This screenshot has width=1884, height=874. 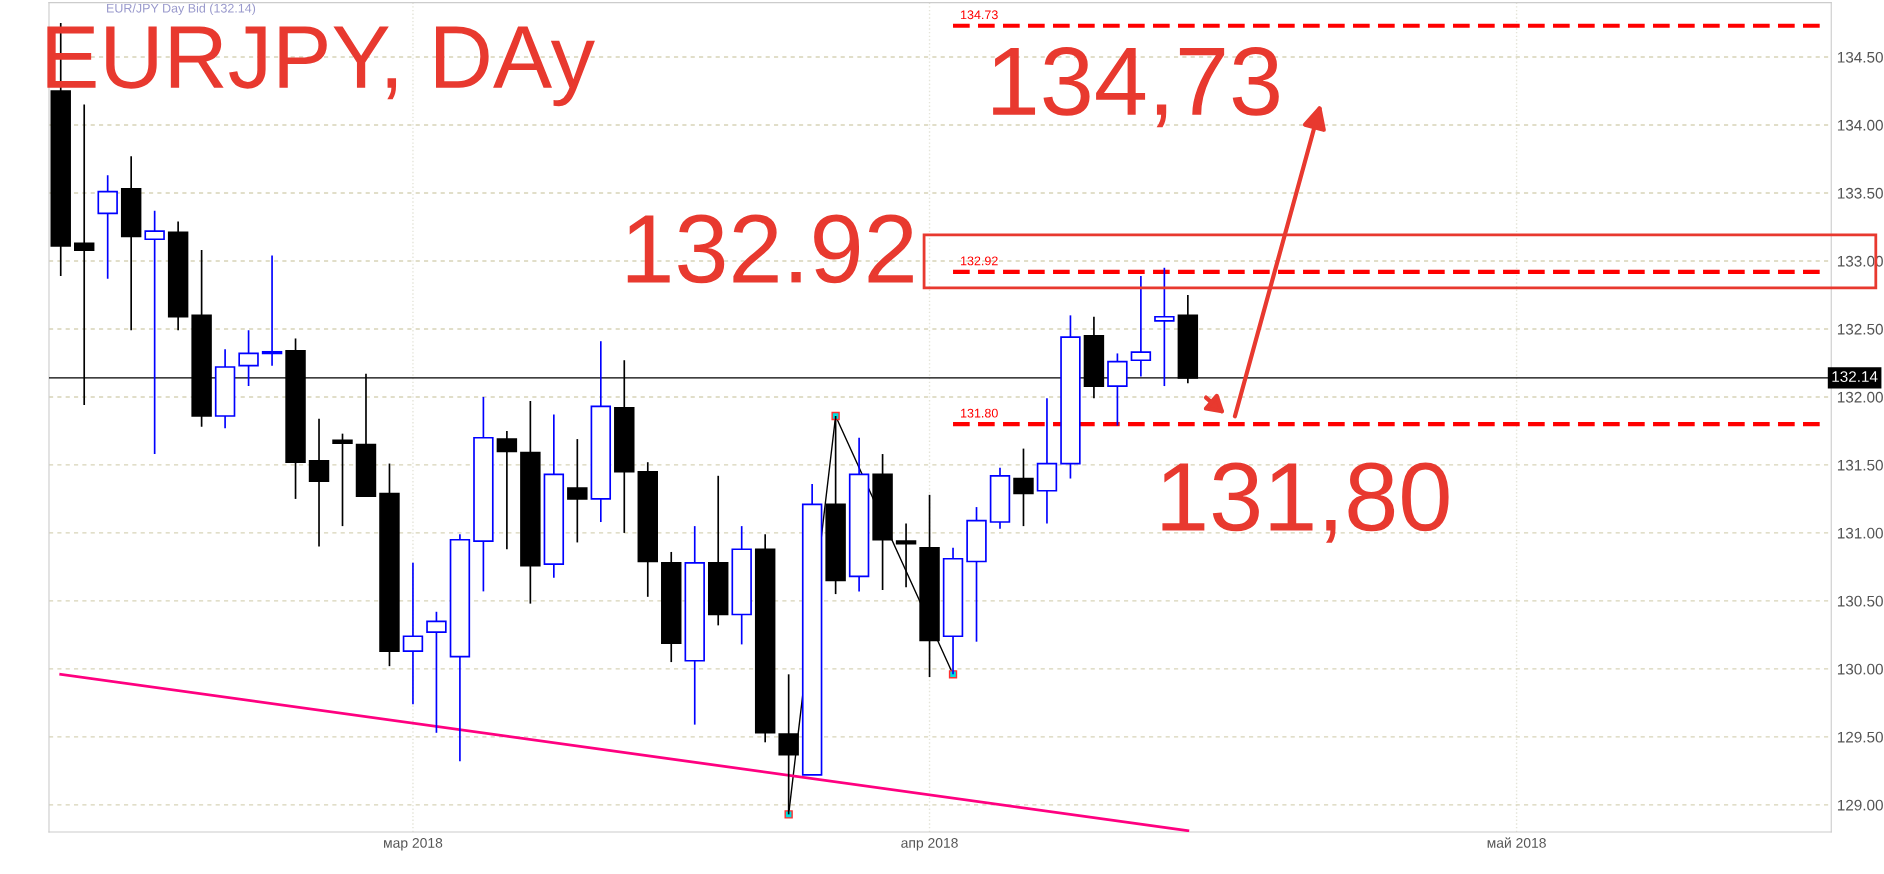 I want to click on annotation: 131,80, so click(x=1305, y=502).